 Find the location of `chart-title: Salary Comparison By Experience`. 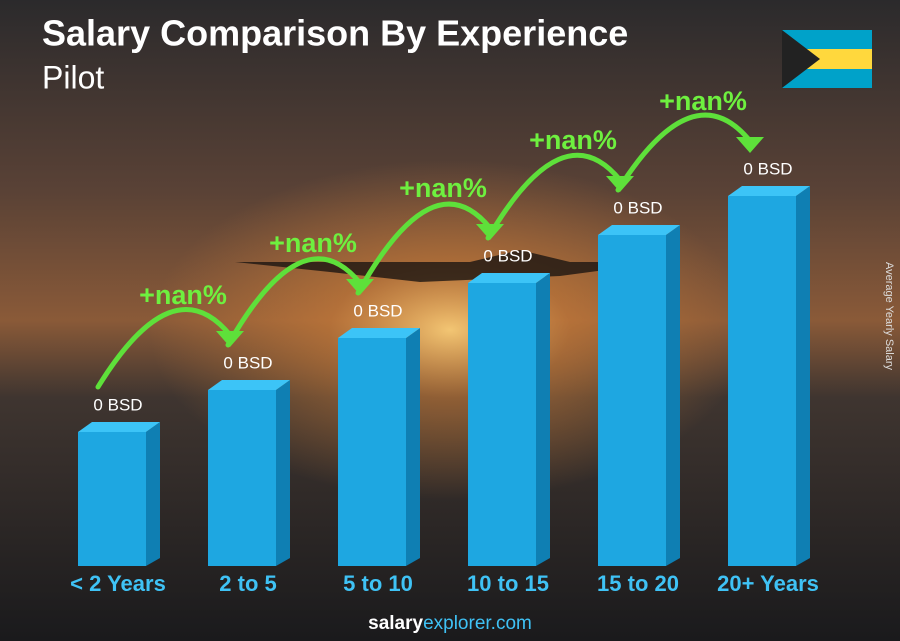

chart-title: Salary Comparison By Experience is located at coordinates (335, 33).